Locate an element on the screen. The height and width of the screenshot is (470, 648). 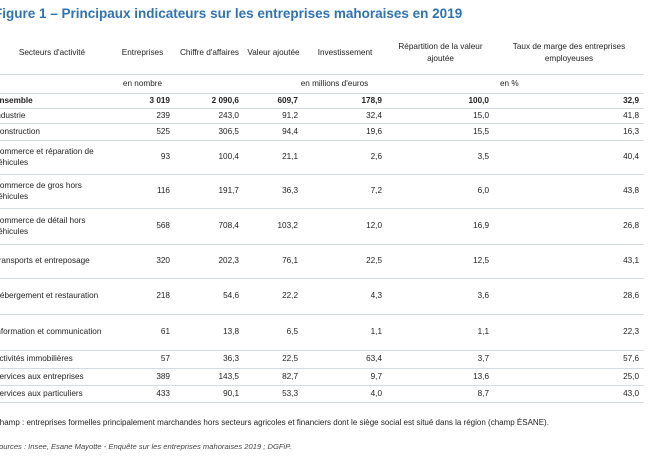
row-value: 13,6 is located at coordinates (440, 377).